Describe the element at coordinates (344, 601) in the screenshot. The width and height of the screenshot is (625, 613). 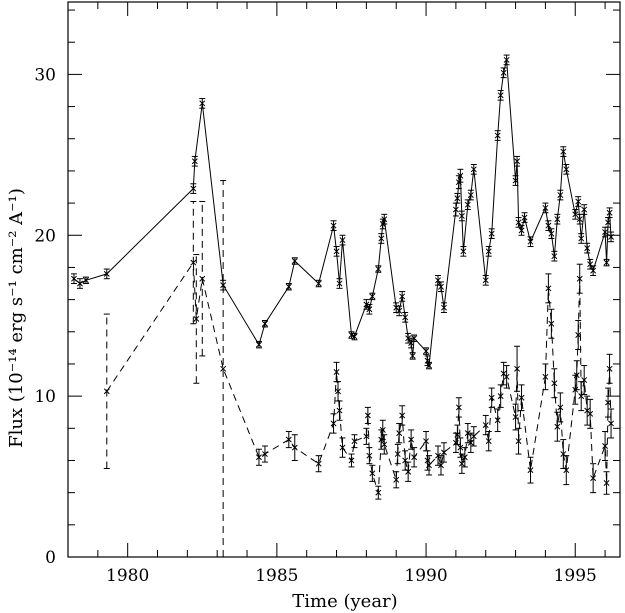
I see `x-axis-title: Time (year)` at that location.